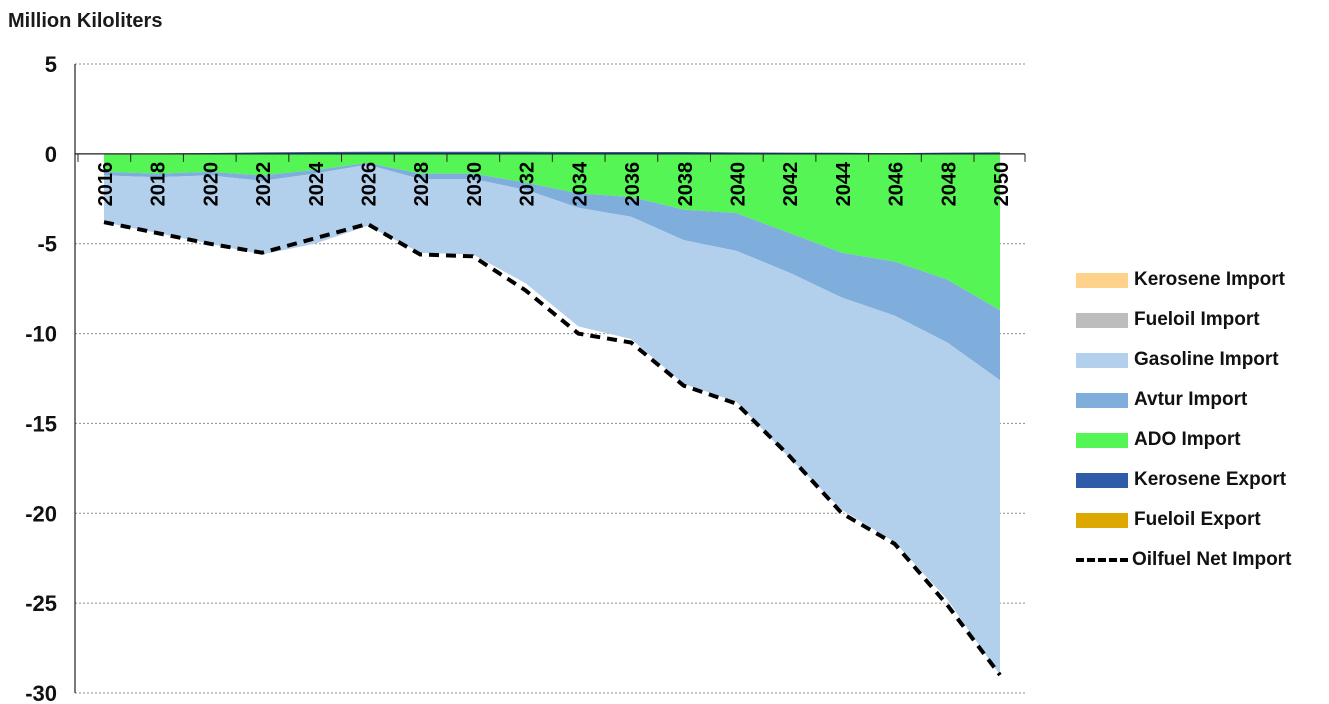 The image size is (1329, 704). What do you see at coordinates (528, 184) in the screenshot?
I see `x-tick-label: 2032` at bounding box center [528, 184].